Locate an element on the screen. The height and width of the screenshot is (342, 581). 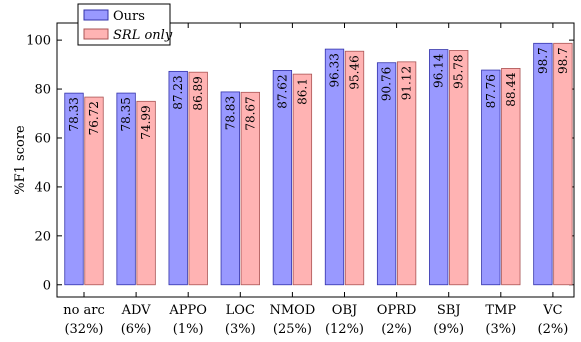
bar-value-label: 87.62 is located at coordinates (282, 91).